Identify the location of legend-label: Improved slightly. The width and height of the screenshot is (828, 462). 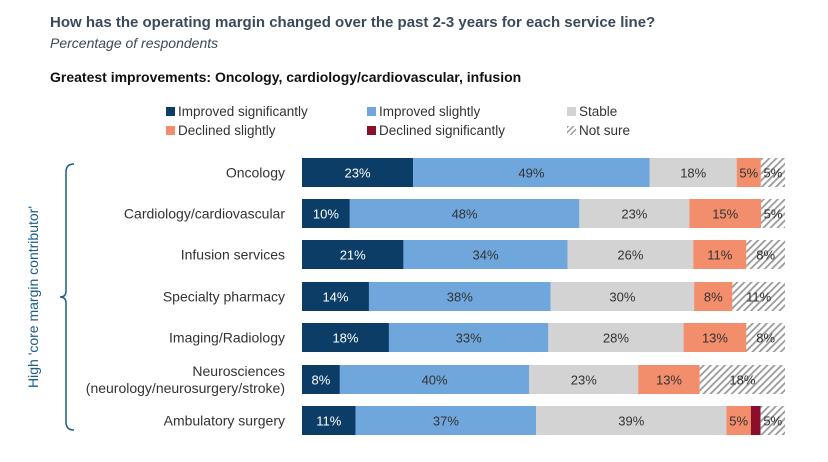
(430, 111).